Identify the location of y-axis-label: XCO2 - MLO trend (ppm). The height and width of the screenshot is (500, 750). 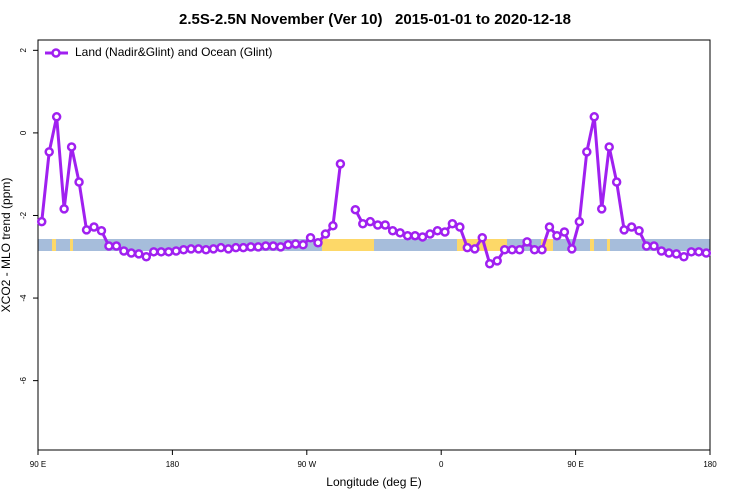
(6, 245).